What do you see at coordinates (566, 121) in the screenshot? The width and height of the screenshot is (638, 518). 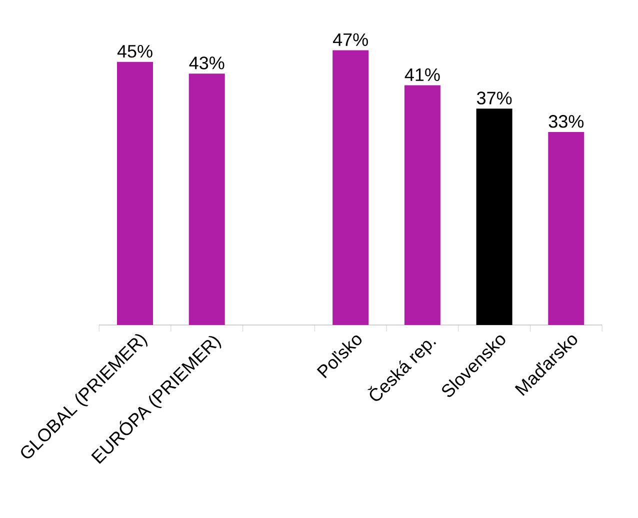 I see `data-label: 33%` at bounding box center [566, 121].